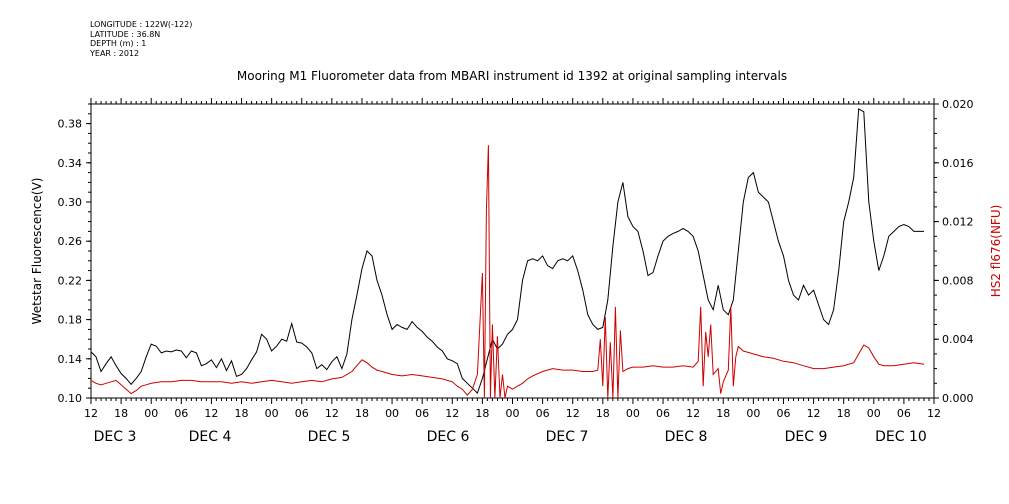 This screenshot has width=1009, height=504. What do you see at coordinates (448, 437) in the screenshot?
I see `day-label: DEC 6` at bounding box center [448, 437].